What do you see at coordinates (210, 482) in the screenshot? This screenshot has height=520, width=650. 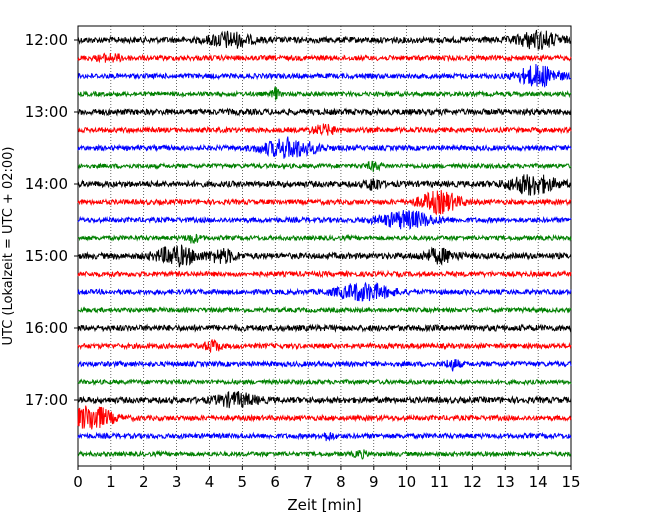 I see `x-tick-label: 4` at bounding box center [210, 482].